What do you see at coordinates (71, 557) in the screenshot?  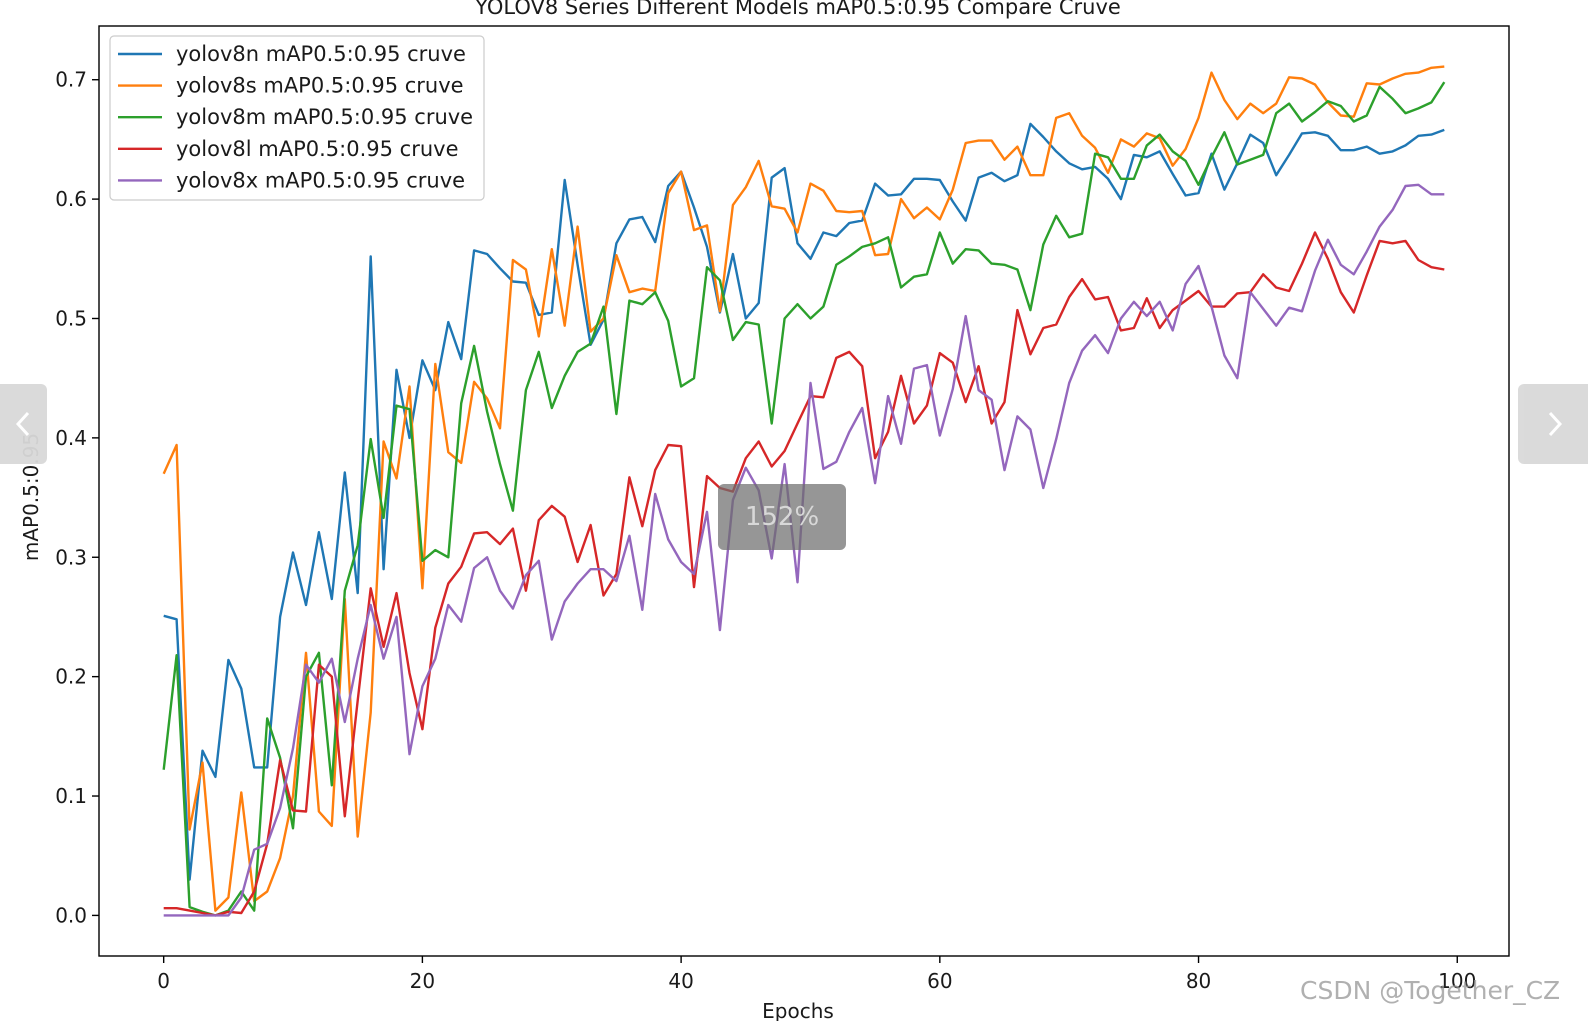 I see `y-tick-label: 0.3` at bounding box center [71, 557].